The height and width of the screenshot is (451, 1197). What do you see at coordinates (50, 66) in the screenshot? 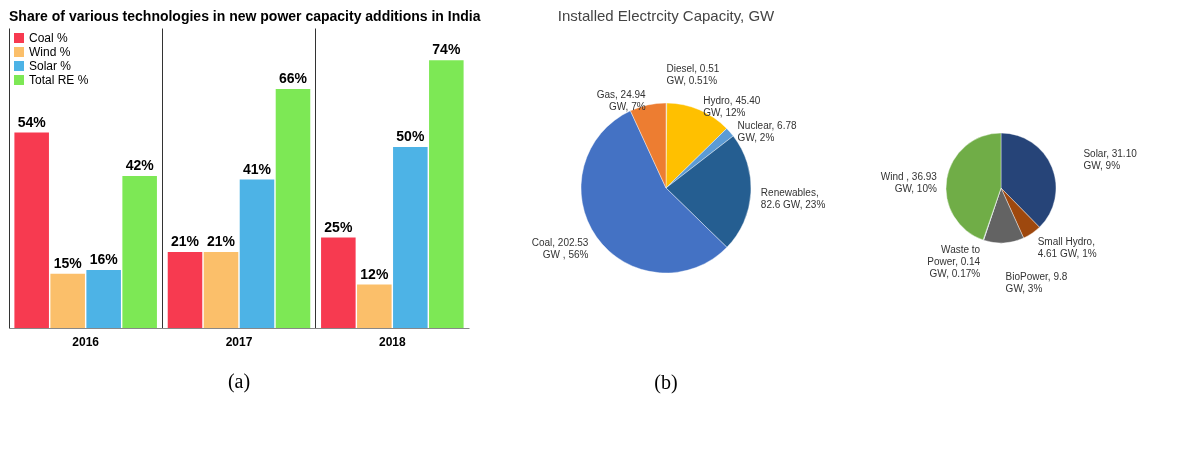
I see `legend-label: Solar %` at bounding box center [50, 66].